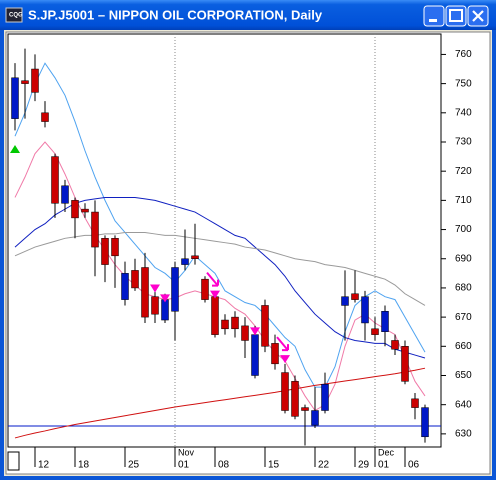 The width and height of the screenshot is (496, 485). Describe the element at coordinates (414, 465) in the screenshot. I see `x-tick-label: 06` at that location.